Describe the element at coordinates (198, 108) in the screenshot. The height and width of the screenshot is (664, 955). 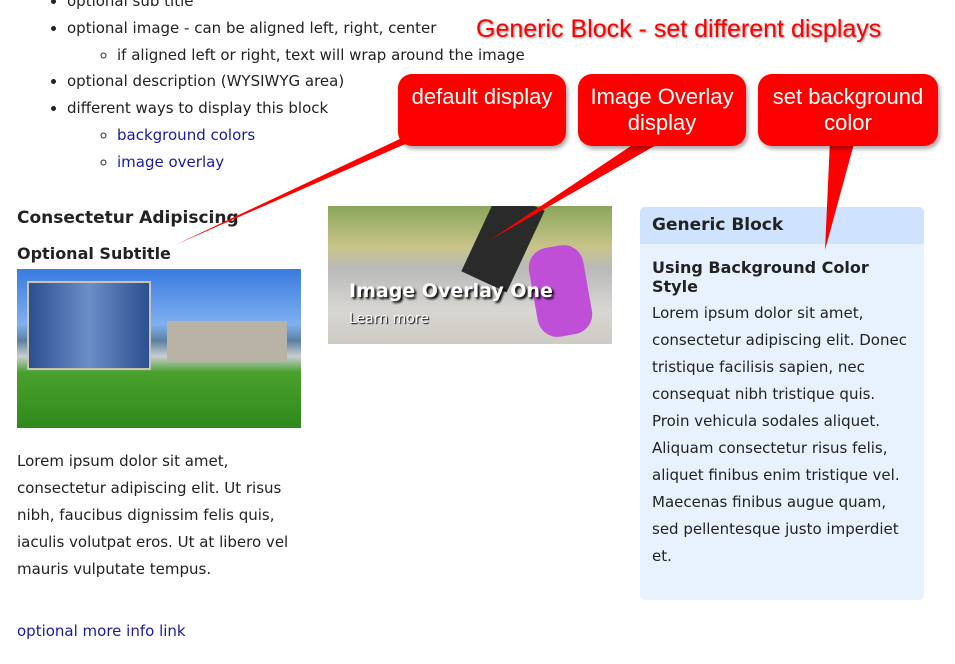
I see `list-item-text: different ways to display this block` at that location.